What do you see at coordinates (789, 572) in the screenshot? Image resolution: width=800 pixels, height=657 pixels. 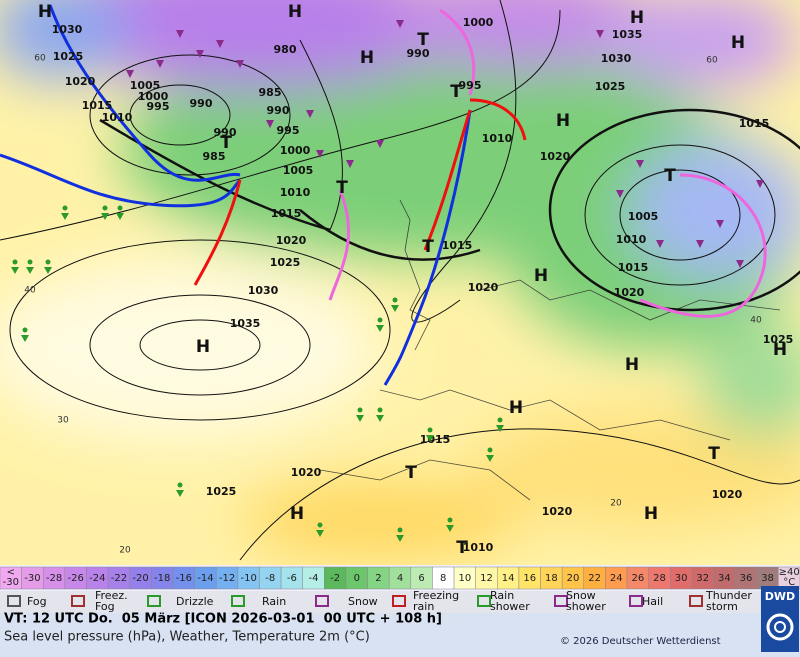 I see `scale-label: ≥40` at bounding box center [789, 572].